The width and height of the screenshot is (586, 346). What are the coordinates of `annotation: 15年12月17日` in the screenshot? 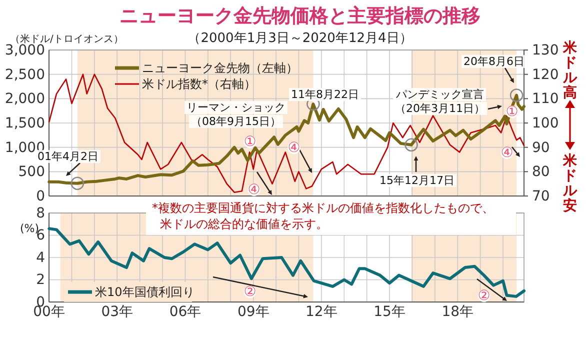 It's located at (417, 181).